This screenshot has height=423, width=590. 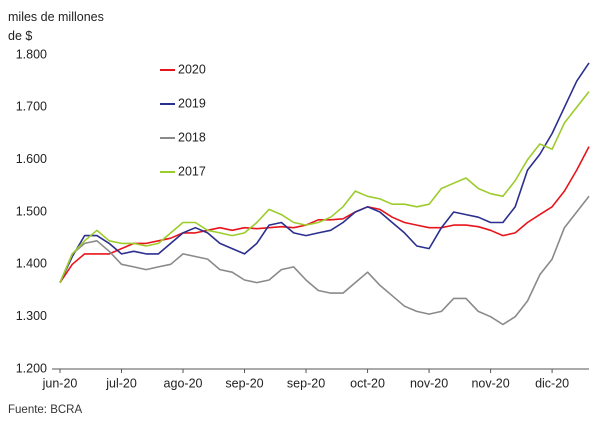 What do you see at coordinates (192, 137) in the screenshot?
I see `legend-label: 2018` at bounding box center [192, 137].